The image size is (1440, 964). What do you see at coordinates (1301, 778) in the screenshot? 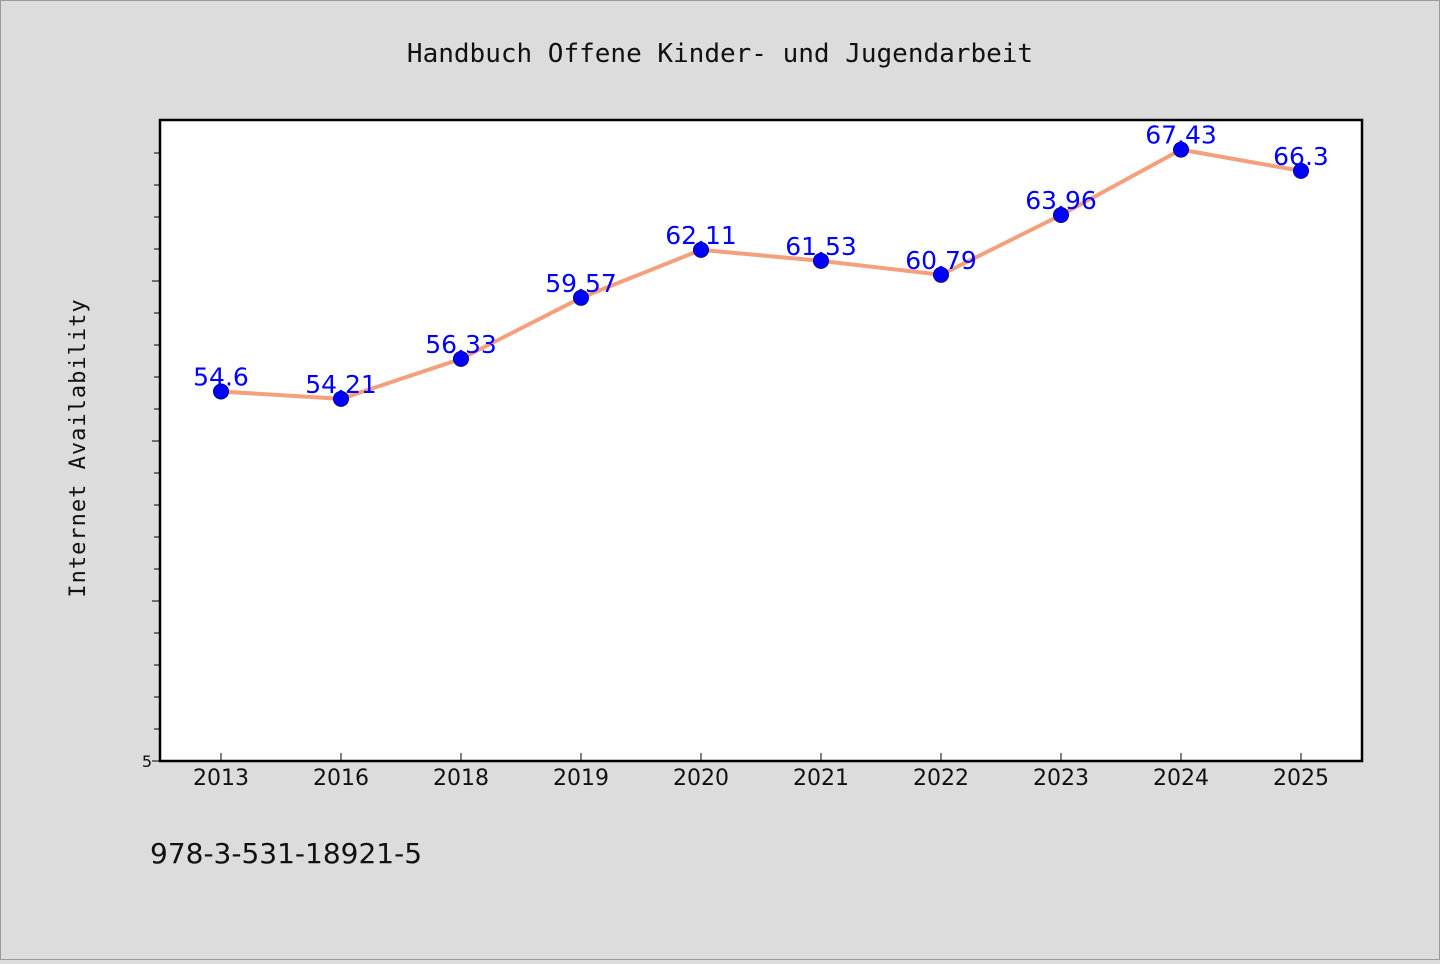
I see `x-tick-label: 2025` at bounding box center [1301, 778].